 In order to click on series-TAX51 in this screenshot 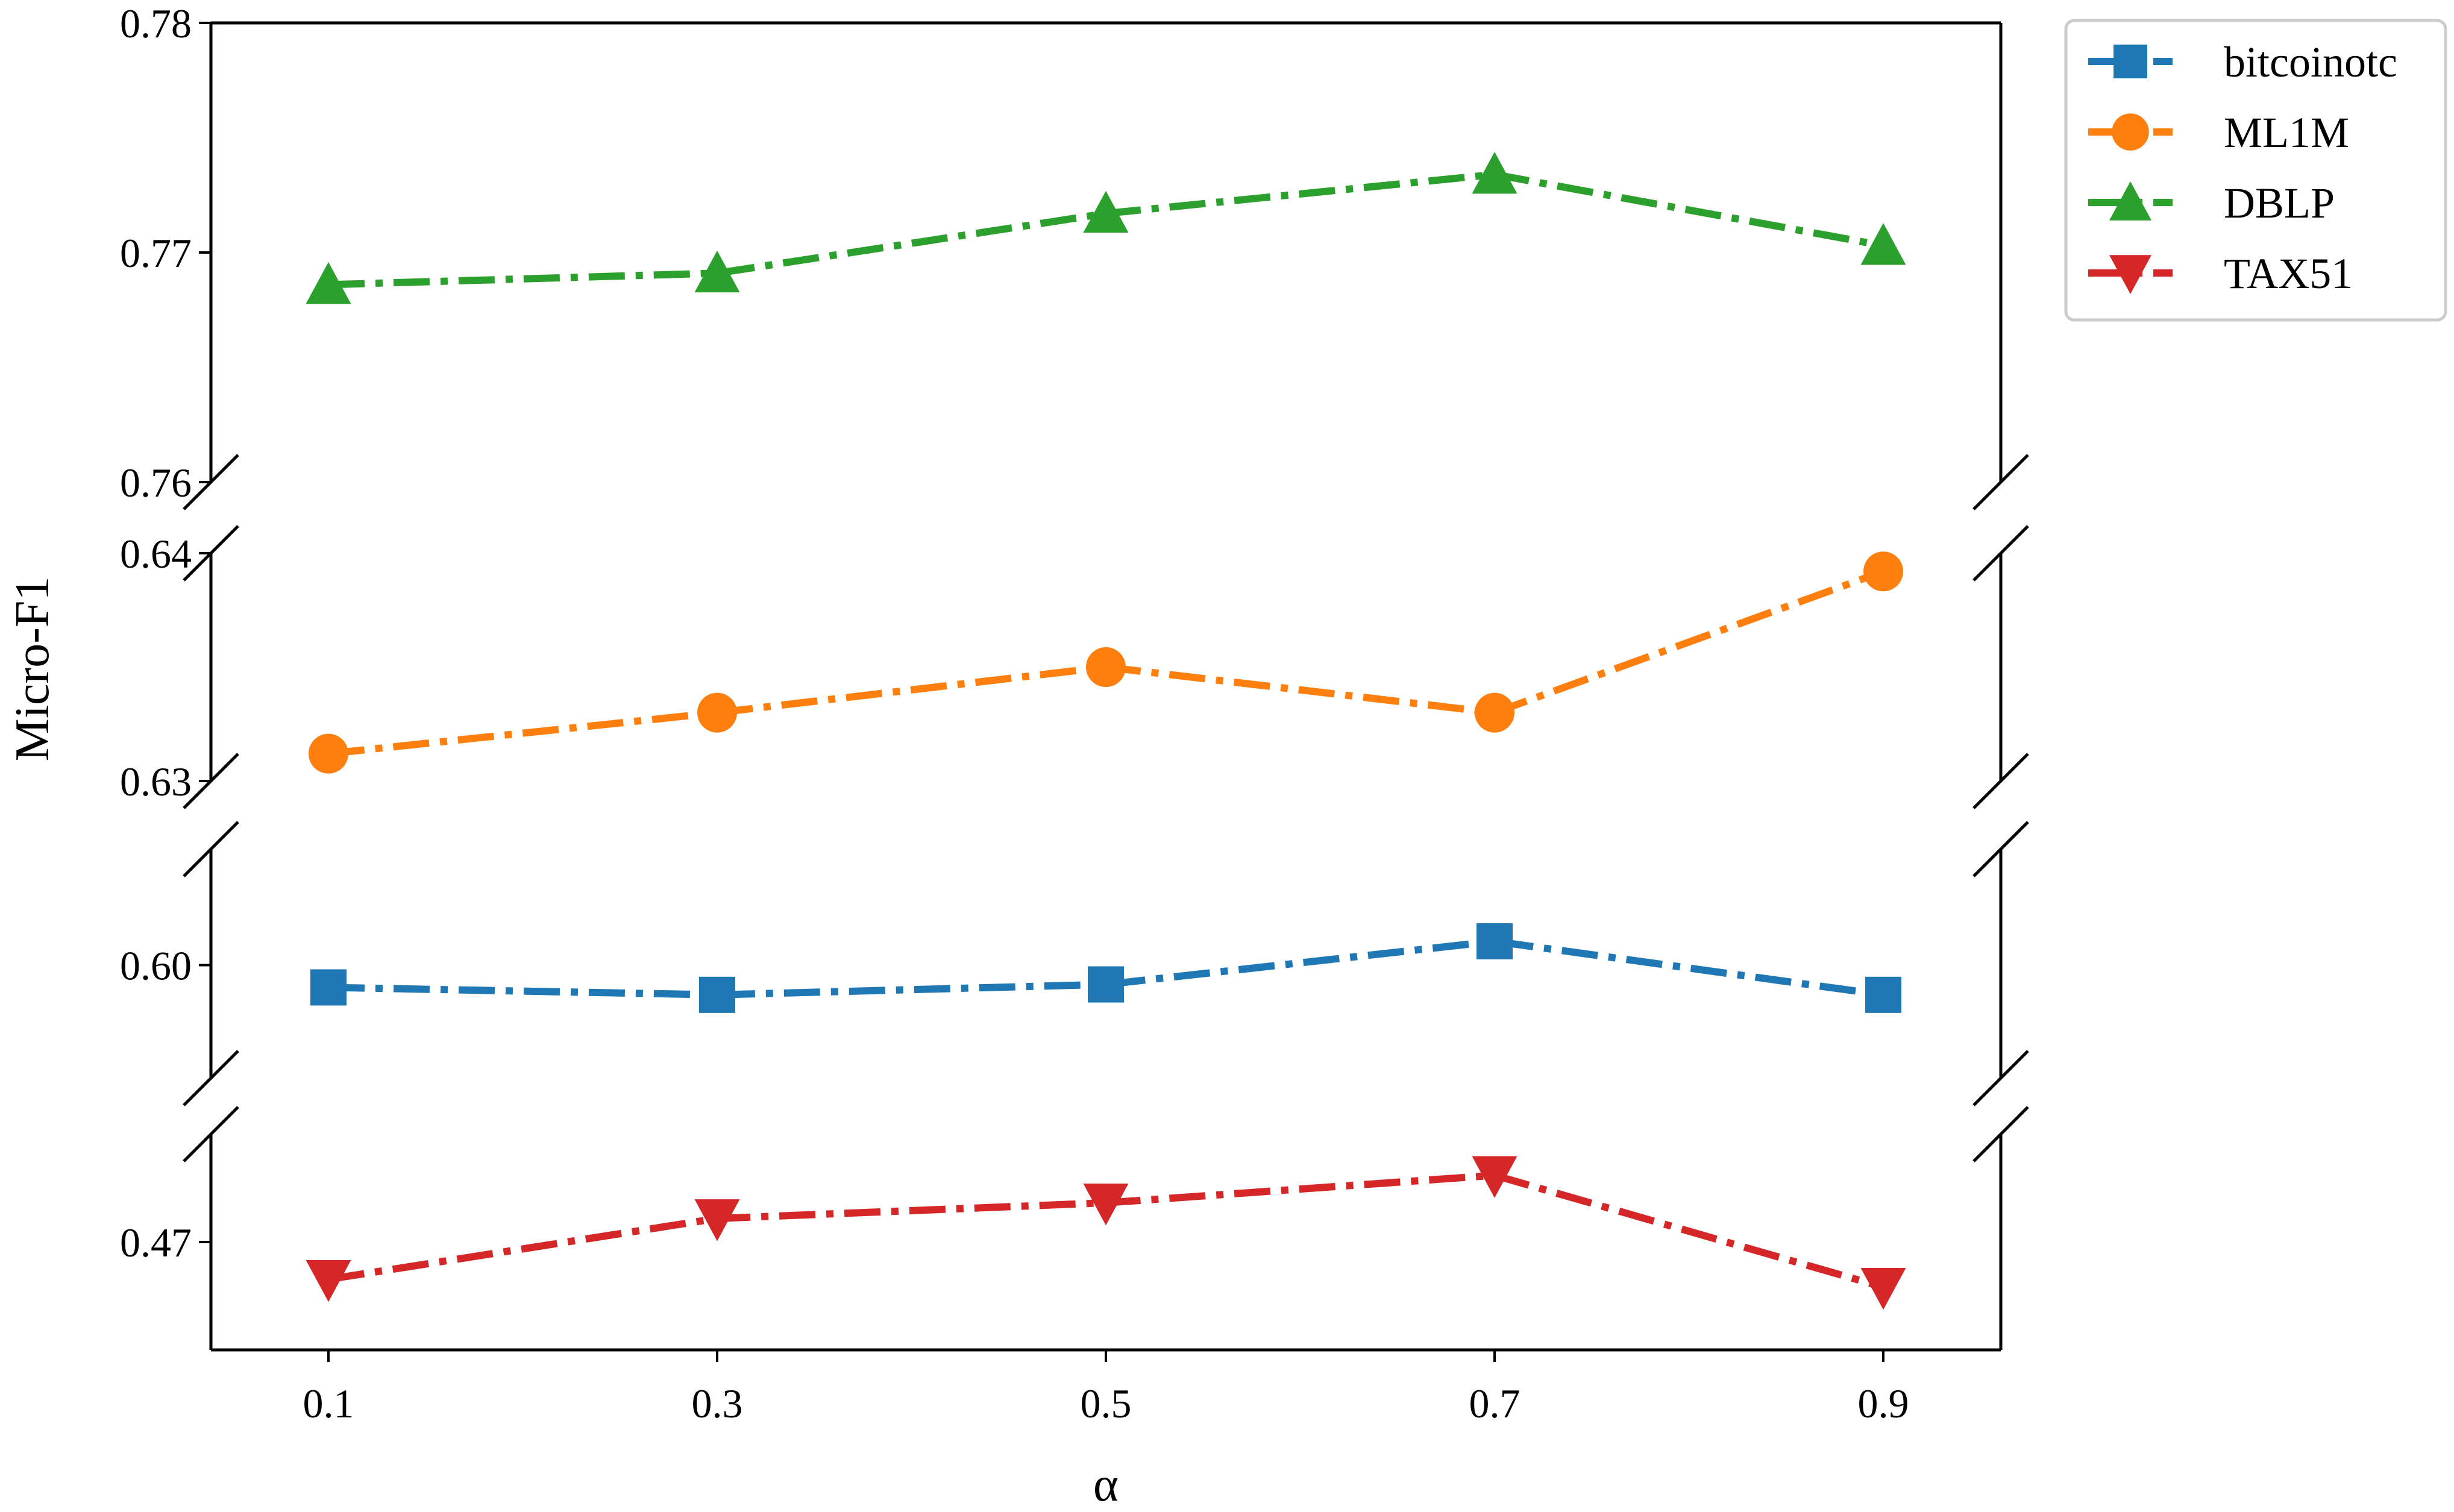, I will do `click(1106, 1233)`.